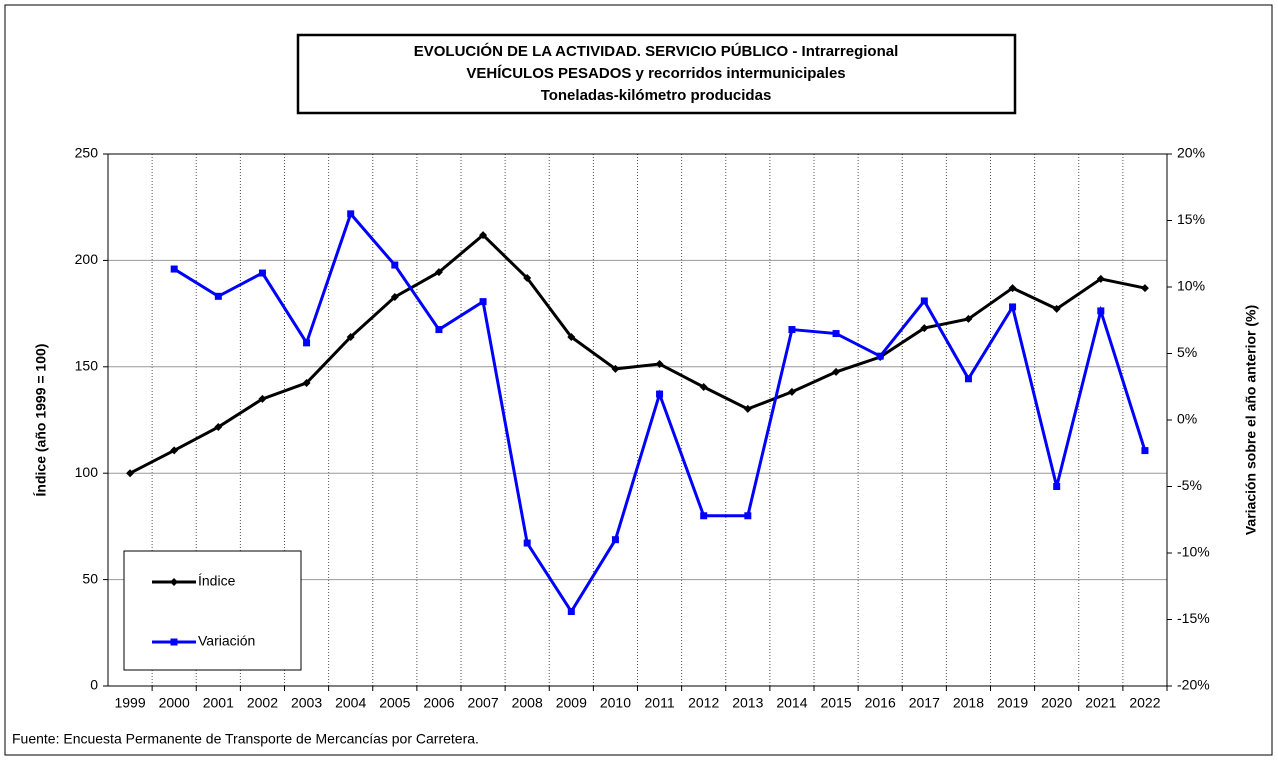 The height and width of the screenshot is (765, 1278). What do you see at coordinates (660, 703) in the screenshot?
I see `x-tick-label: 2011` at bounding box center [660, 703].